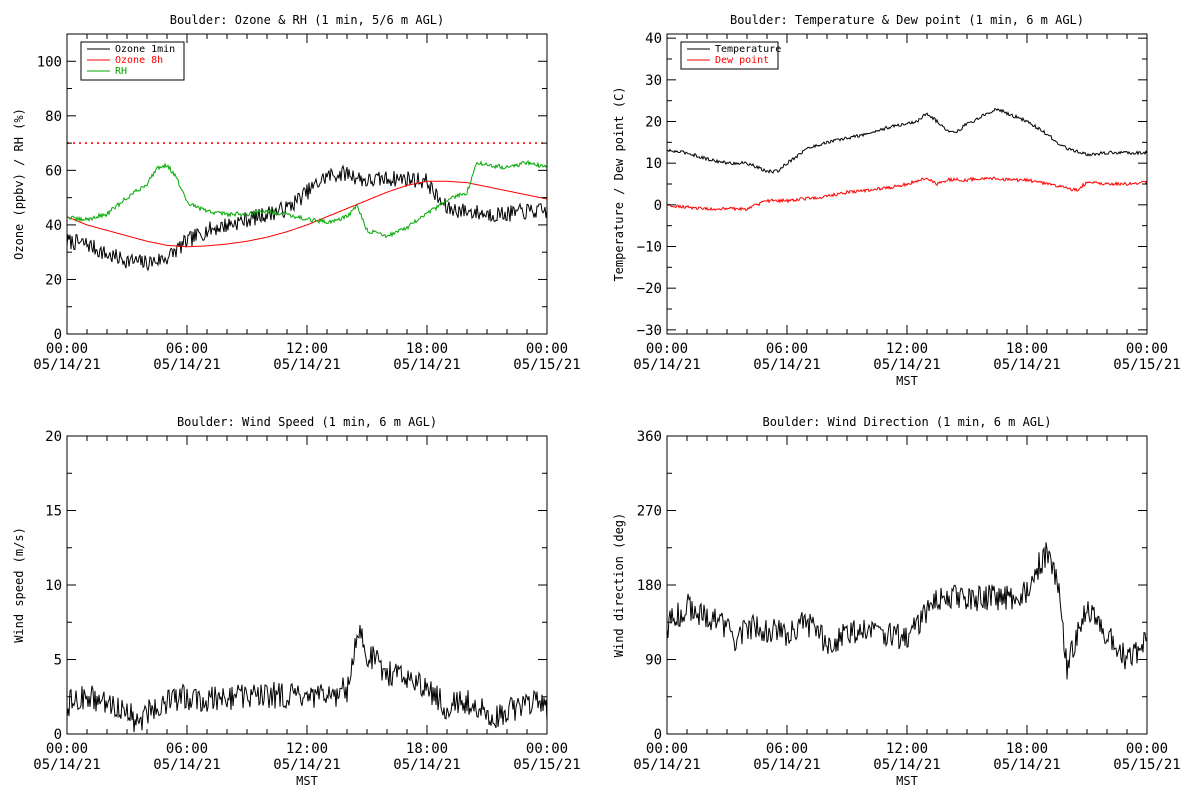 This screenshot has height=800, width=1200. What do you see at coordinates (187, 749) in the screenshot?
I see `wspd-xtick-label-time: 06:00` at bounding box center [187, 749].